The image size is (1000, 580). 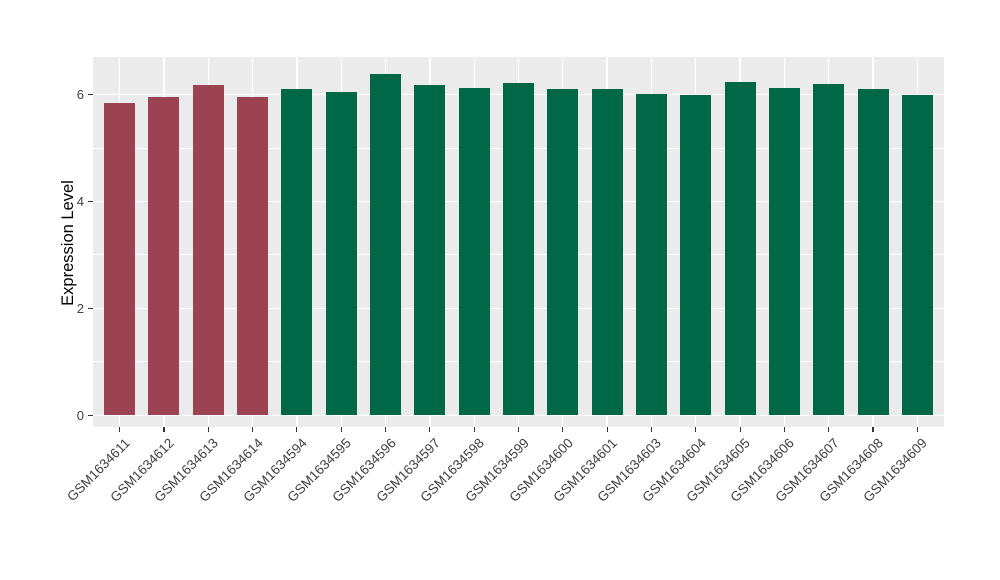 I want to click on y-tick-label: 0, so click(x=80, y=415).